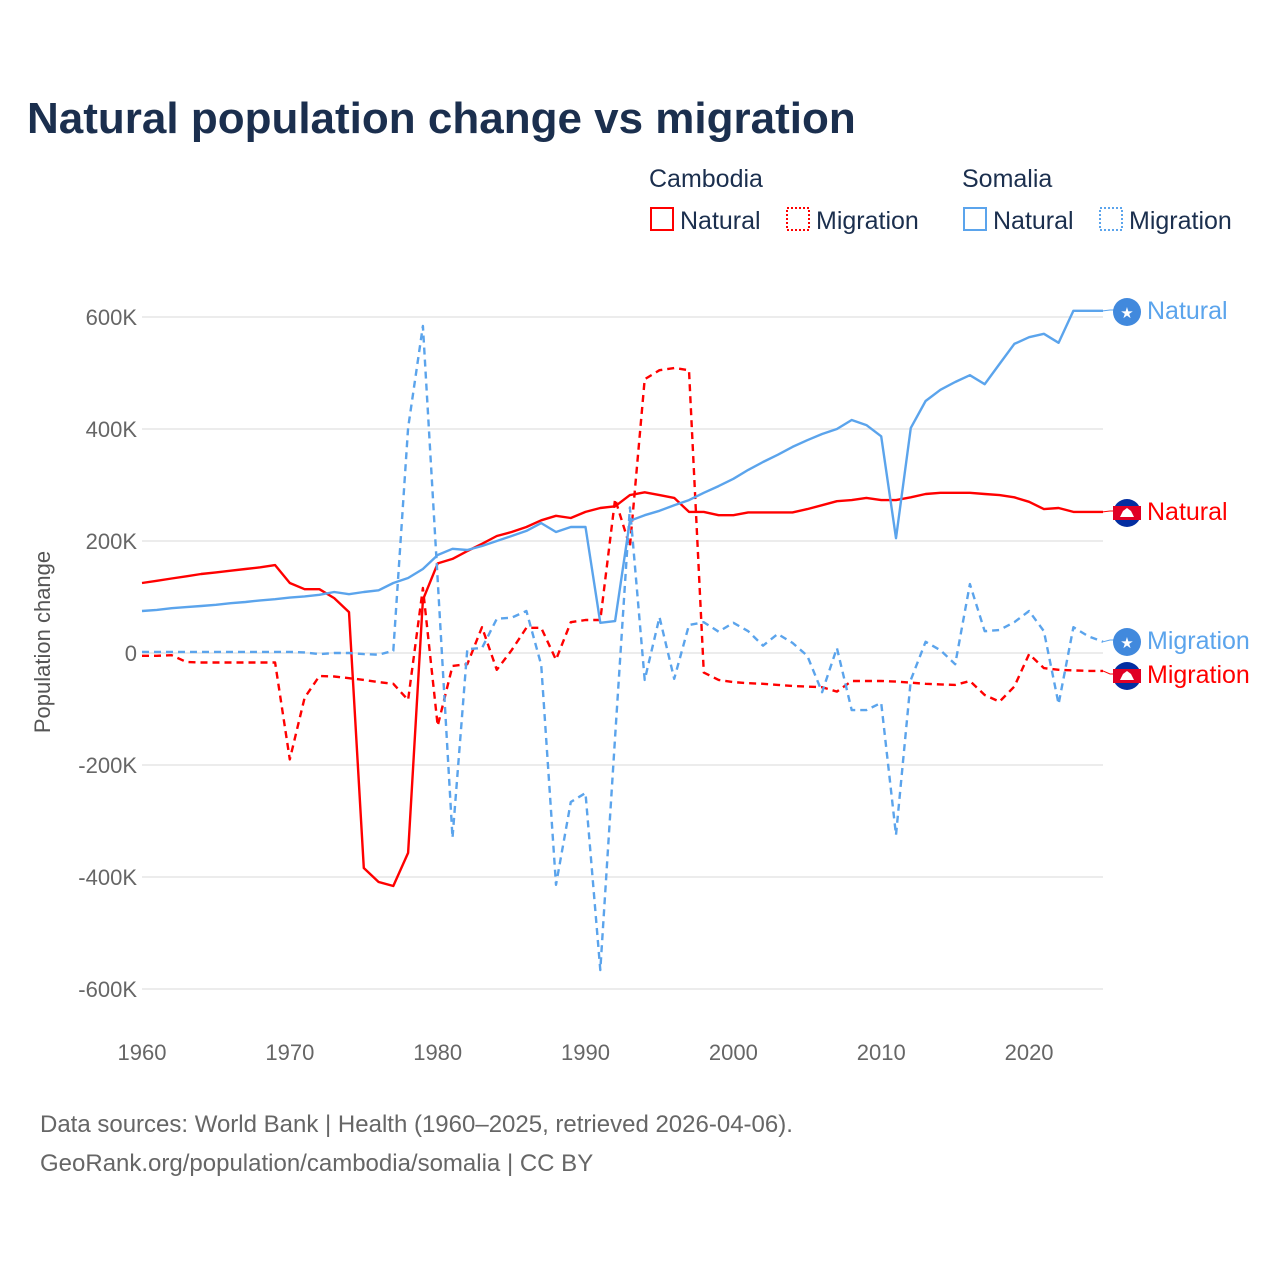 The image size is (1280, 1285). Describe the element at coordinates (798, 219) in the screenshot. I see `legend-swatch-cambodia-migration` at that location.